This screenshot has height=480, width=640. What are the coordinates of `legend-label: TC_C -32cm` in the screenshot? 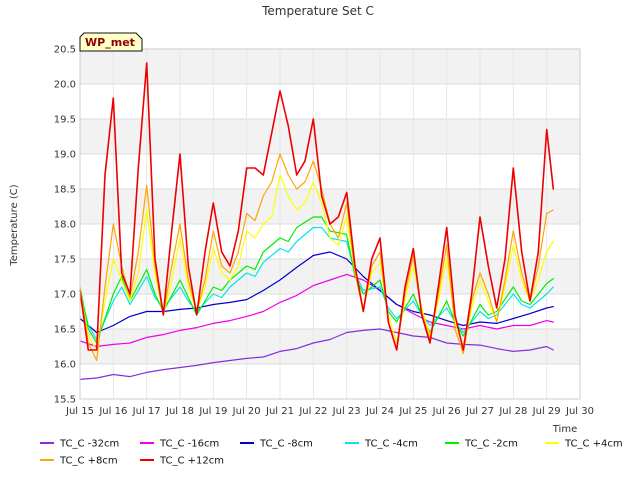 It's located at (89, 444).